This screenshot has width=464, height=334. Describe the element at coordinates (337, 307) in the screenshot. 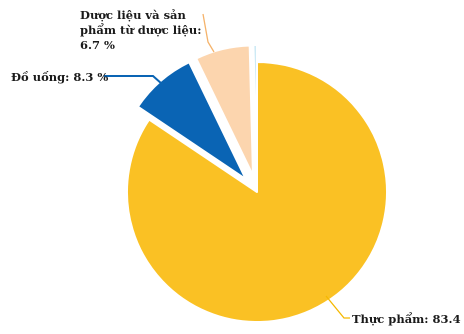

I see `leader-line-thuc-pham` at that location.